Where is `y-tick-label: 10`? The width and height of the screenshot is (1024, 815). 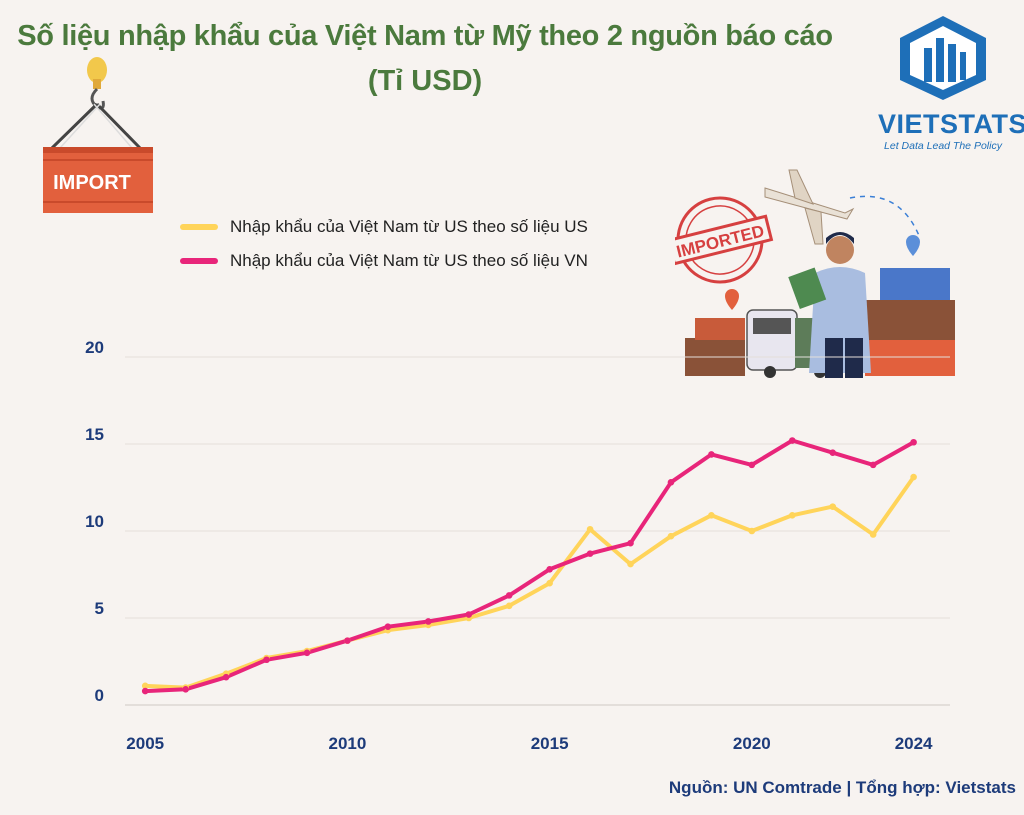
y-tick-label: 10 is located at coordinates (94, 521).